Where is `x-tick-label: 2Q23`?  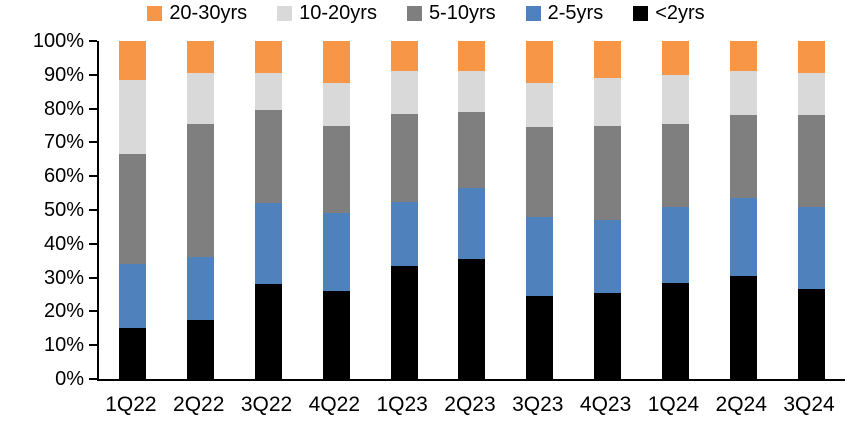 x-tick-label: 2Q23 is located at coordinates (470, 404).